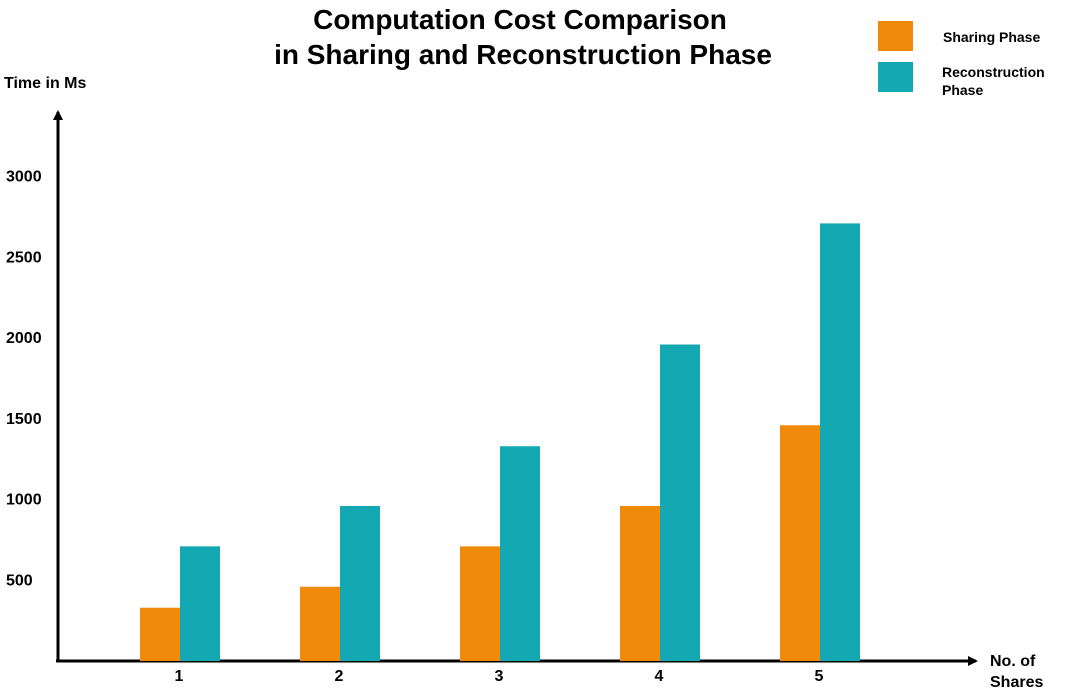 The width and height of the screenshot is (1069, 699). I want to click on x-tick-labels: 1 2 3 4 5, so click(499, 676).